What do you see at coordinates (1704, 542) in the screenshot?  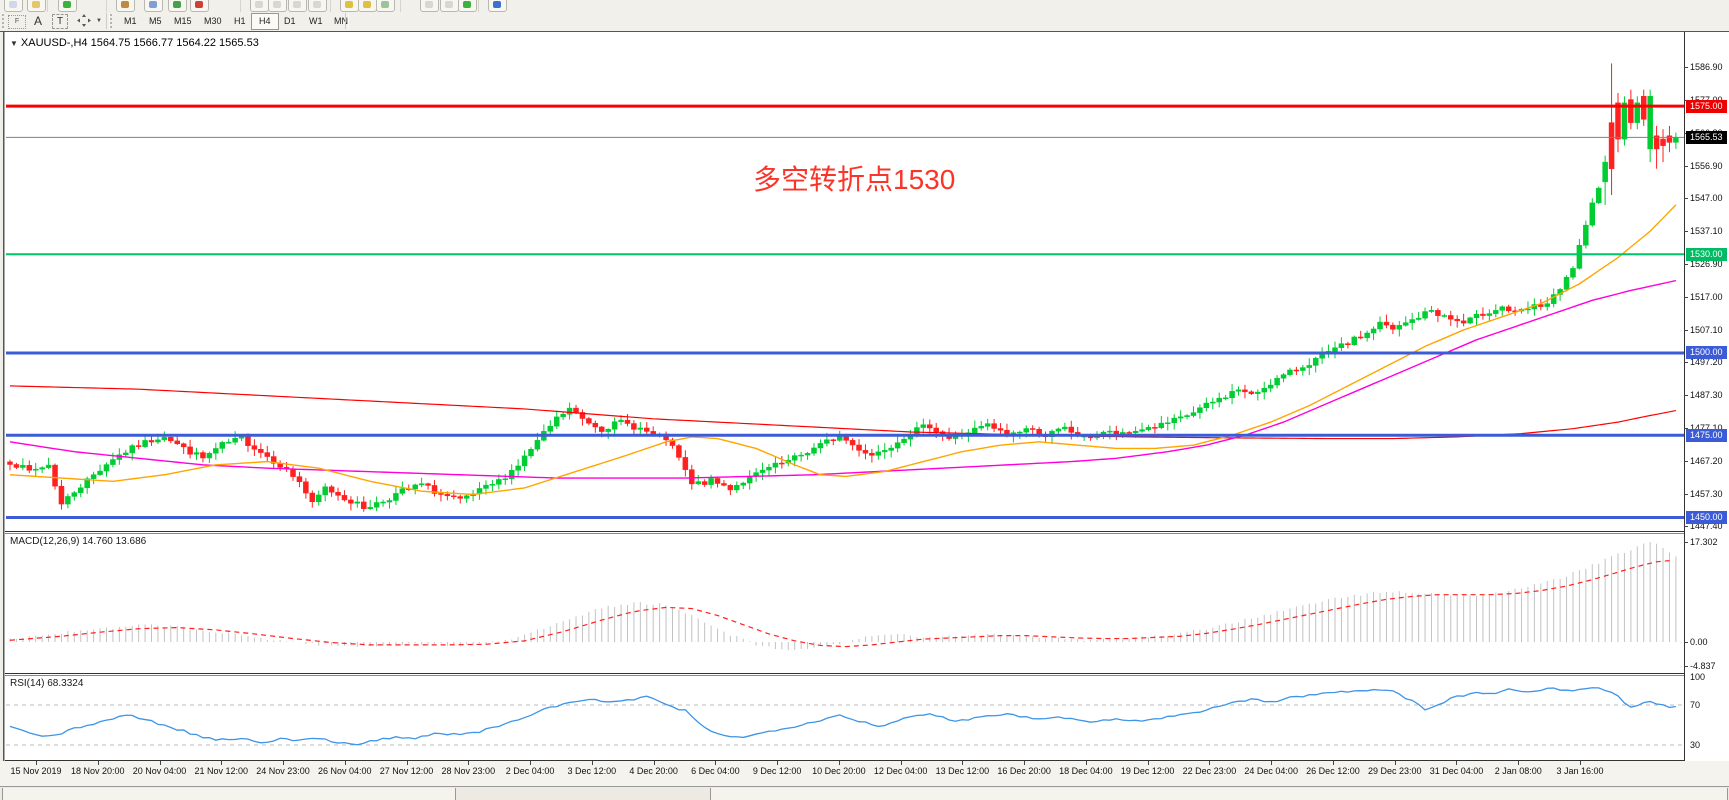 I see `macd-tick-label: 17.302` at bounding box center [1704, 542].